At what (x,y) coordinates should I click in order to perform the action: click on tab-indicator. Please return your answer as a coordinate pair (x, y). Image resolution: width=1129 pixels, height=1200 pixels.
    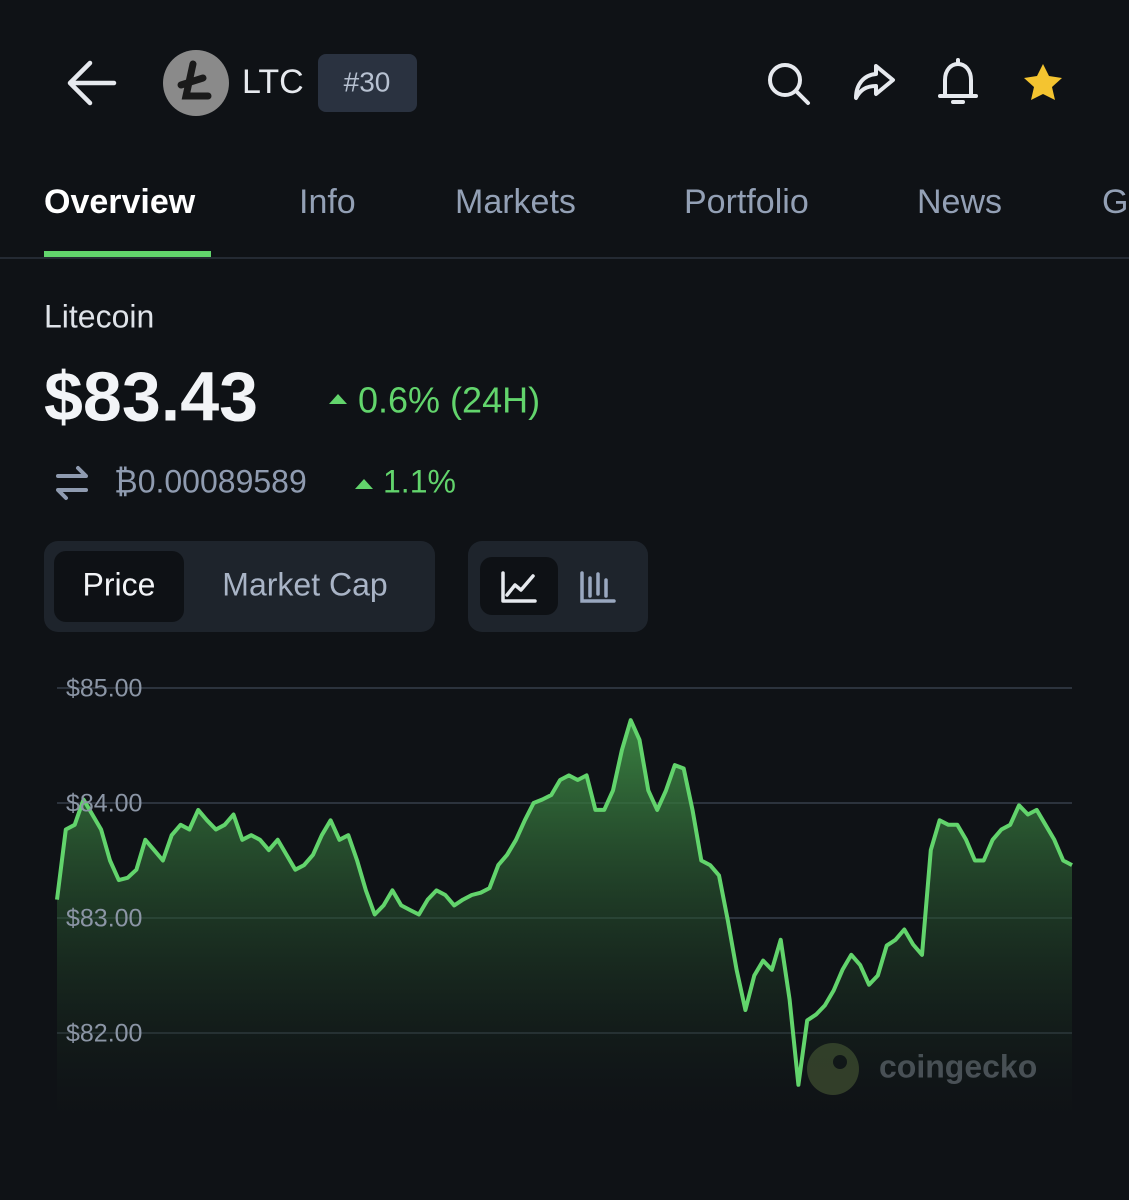
    Looking at the image, I should click on (127, 254).